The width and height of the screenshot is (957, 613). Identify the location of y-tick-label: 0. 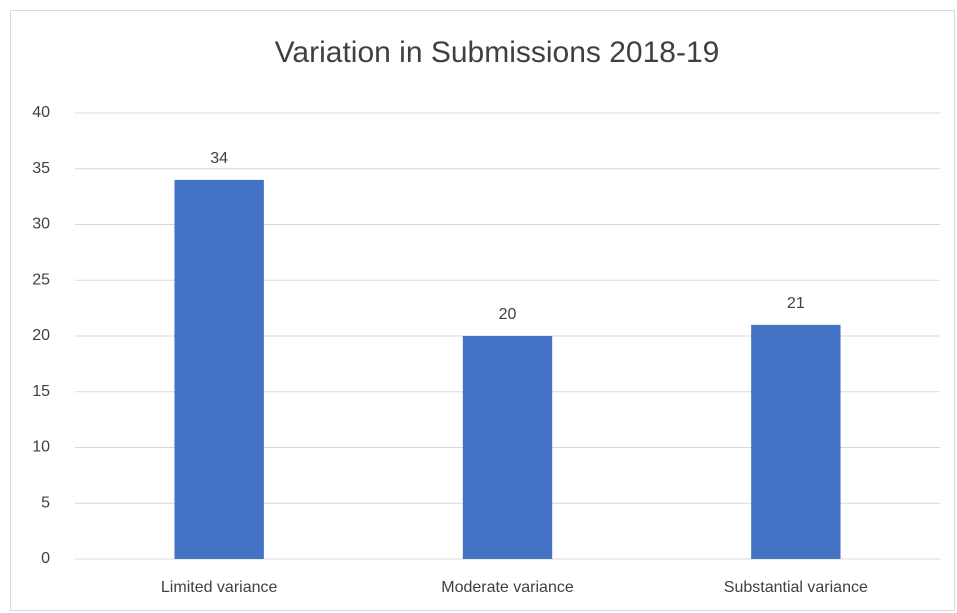
(45, 558).